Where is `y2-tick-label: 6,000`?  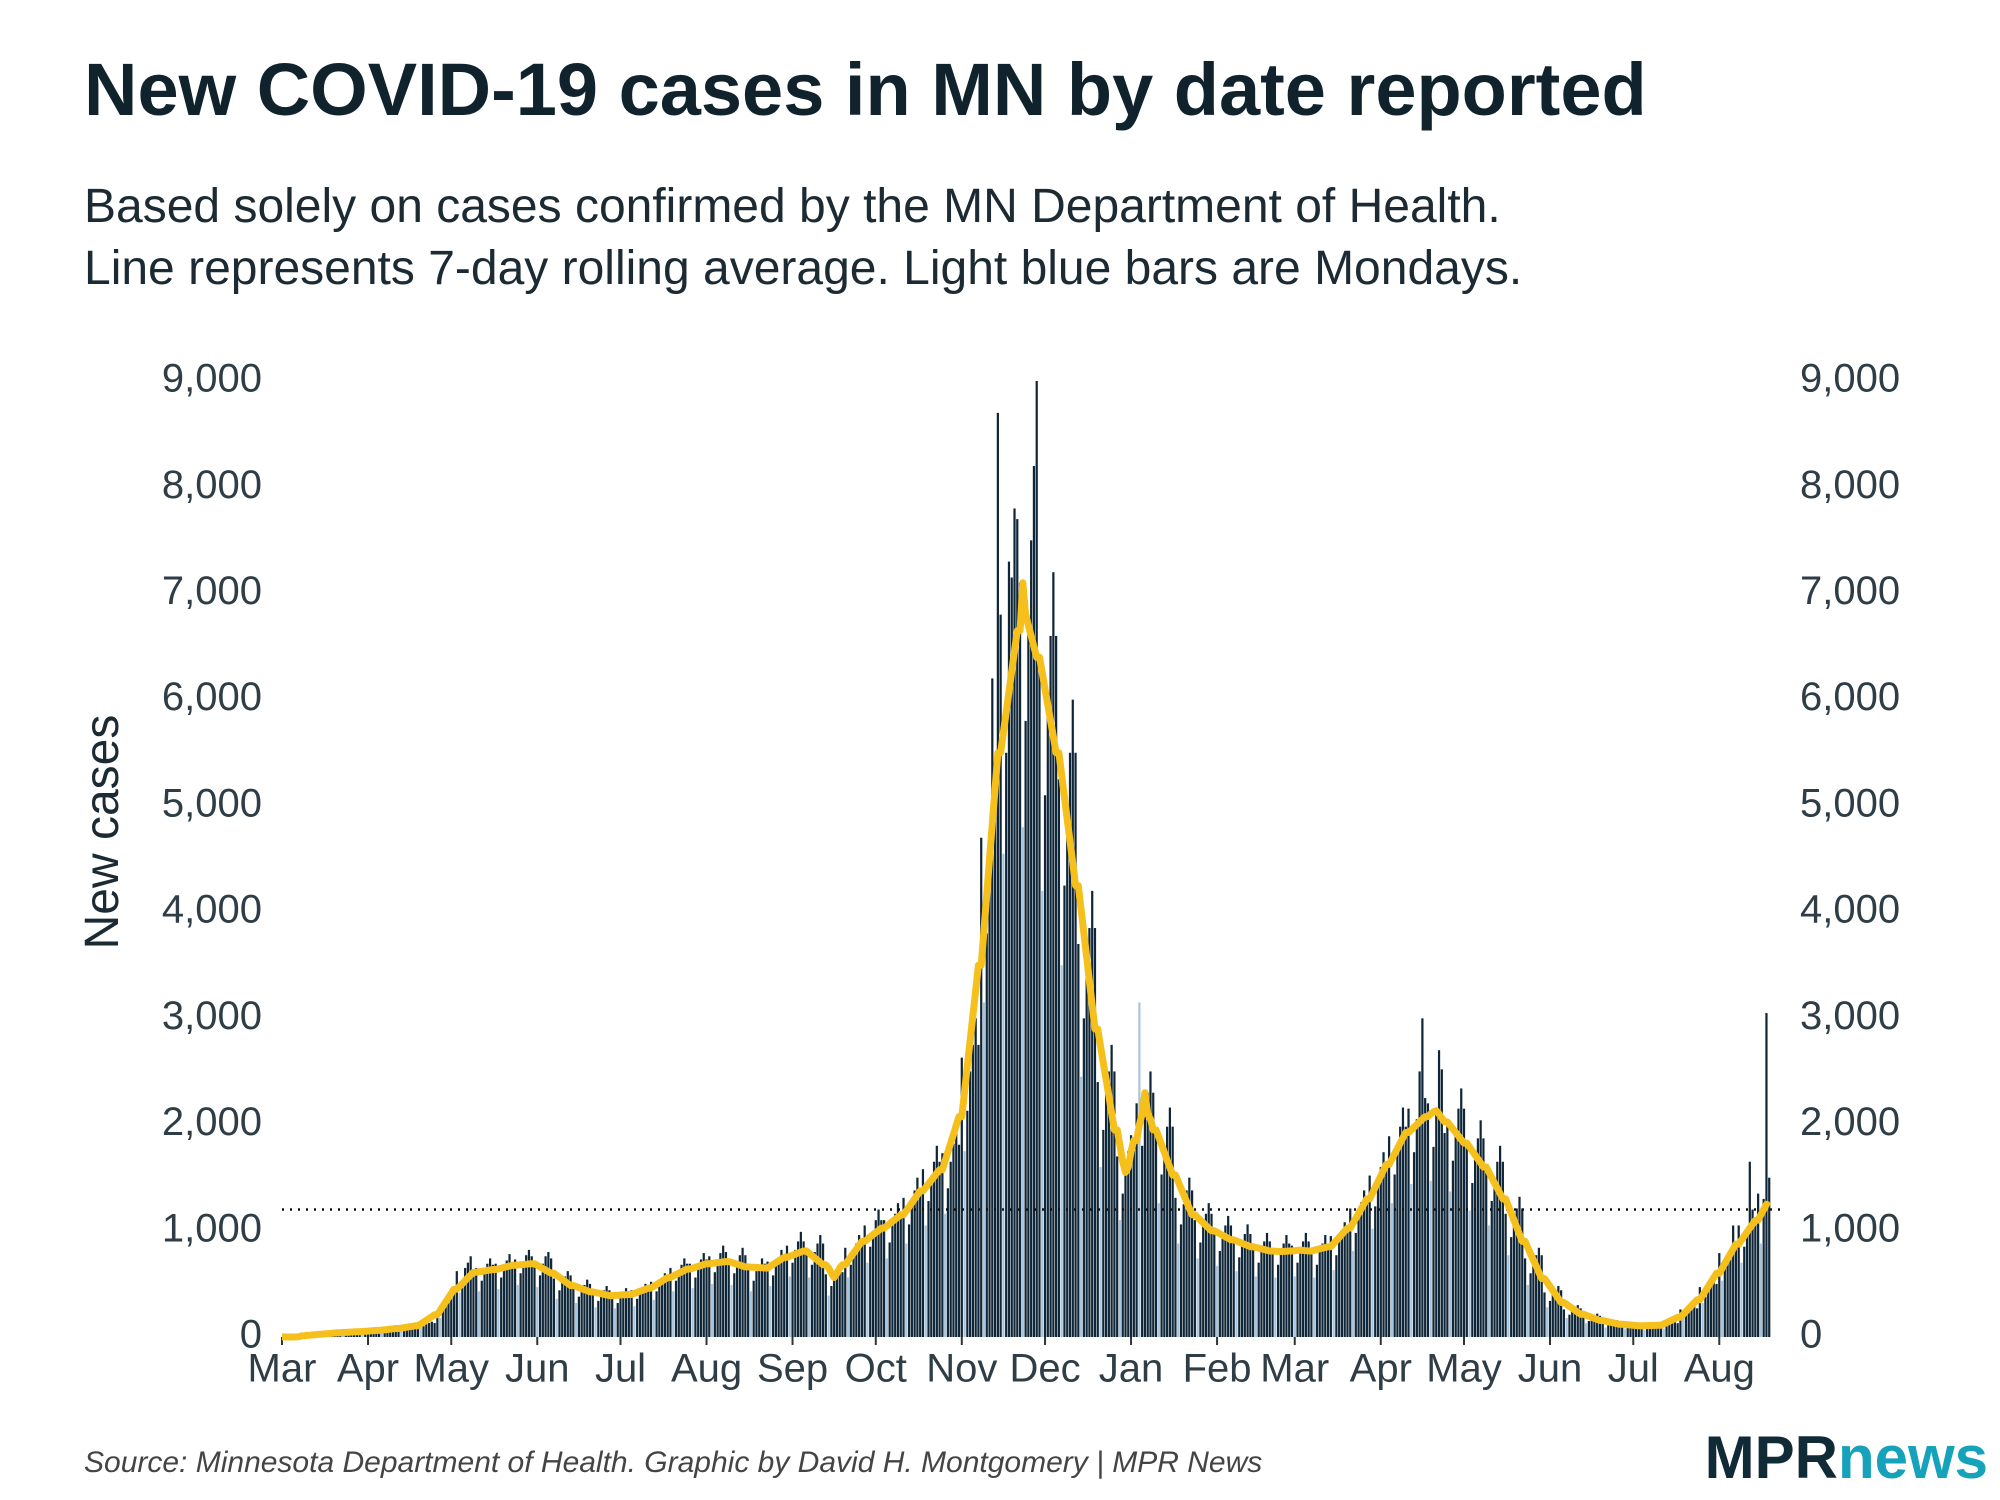 y2-tick-label: 6,000 is located at coordinates (1850, 697).